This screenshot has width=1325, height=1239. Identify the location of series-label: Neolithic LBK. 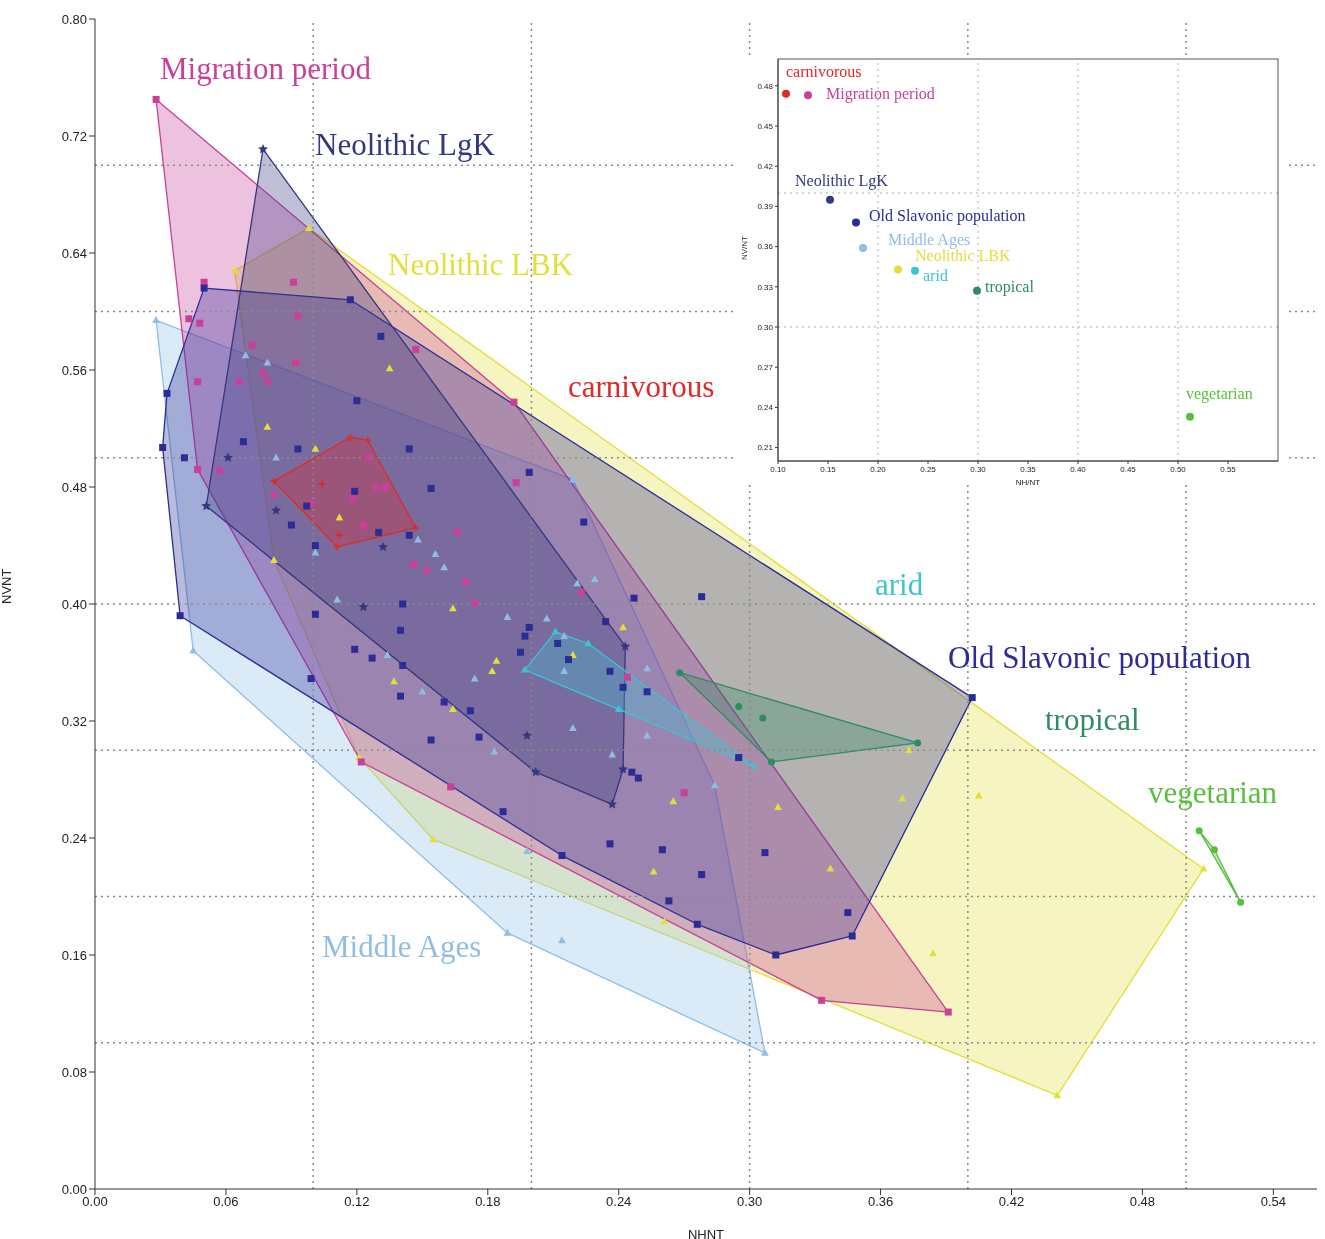
(963, 256).